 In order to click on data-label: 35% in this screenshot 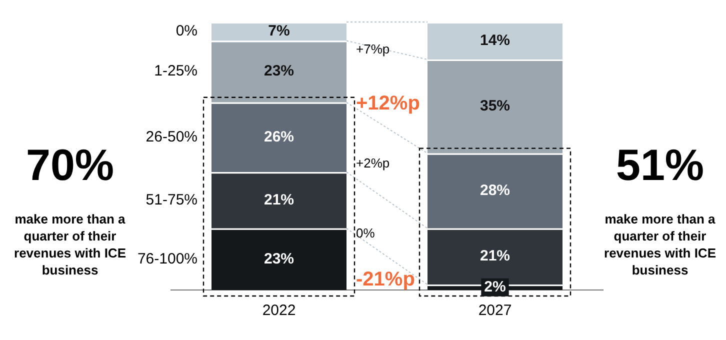, I will do `click(495, 106)`.